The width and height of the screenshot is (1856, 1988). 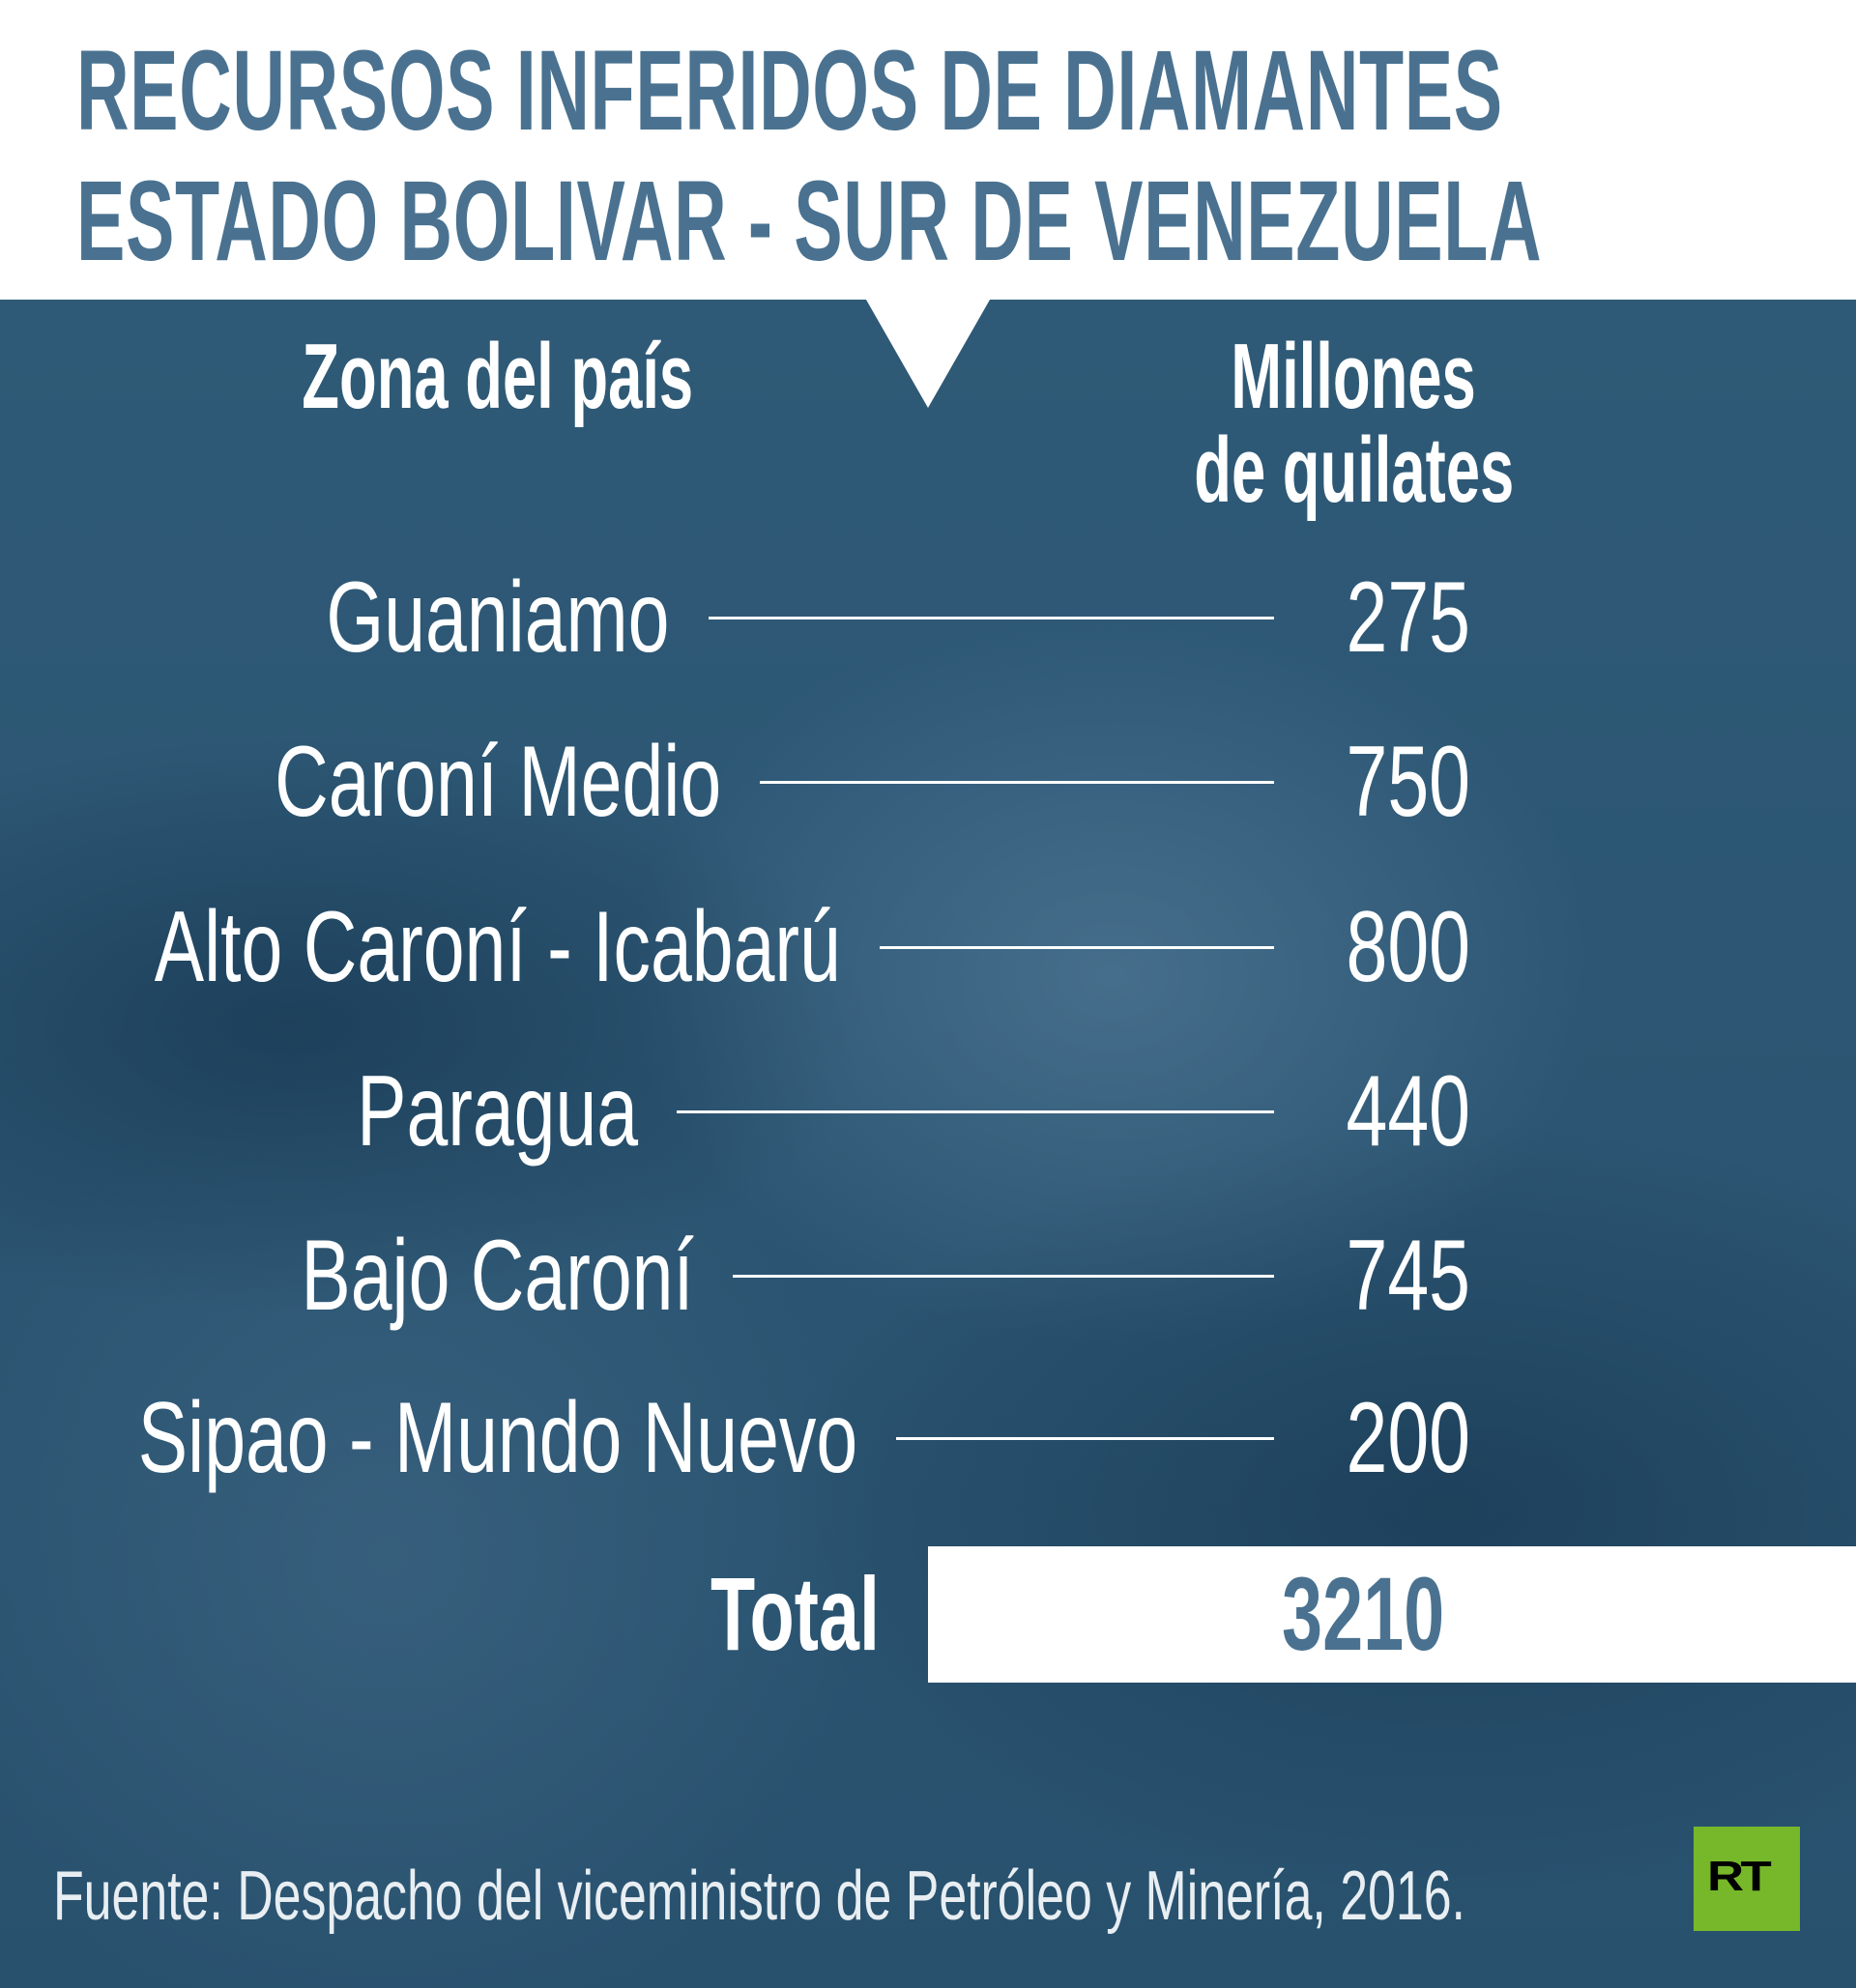 What do you see at coordinates (810, 221) in the screenshot?
I see `title-line-2: ESTADO BOLIVAR - SUR DE VENEZUELA` at bounding box center [810, 221].